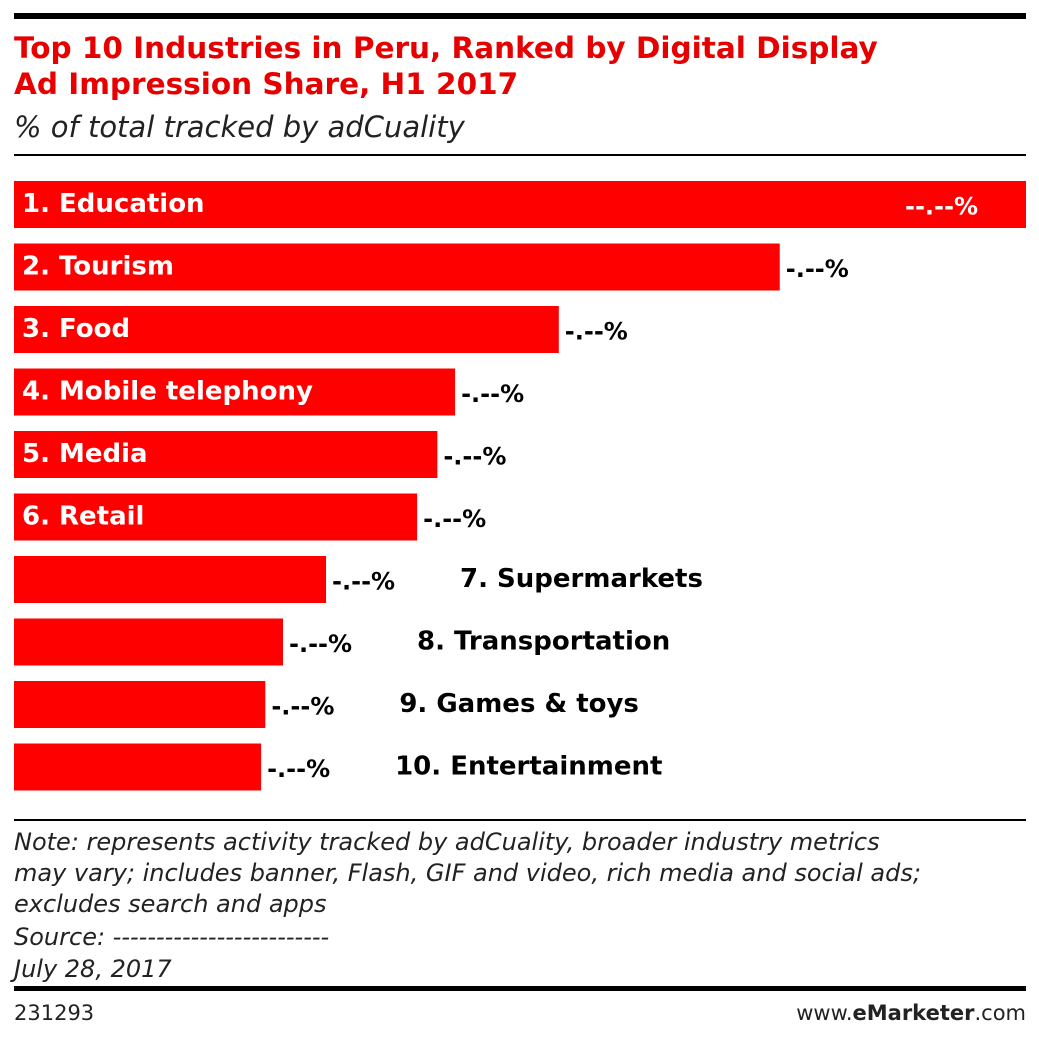 This screenshot has height=1038, width=1039. I want to click on site: www.eMarketer.com, so click(911, 1013).